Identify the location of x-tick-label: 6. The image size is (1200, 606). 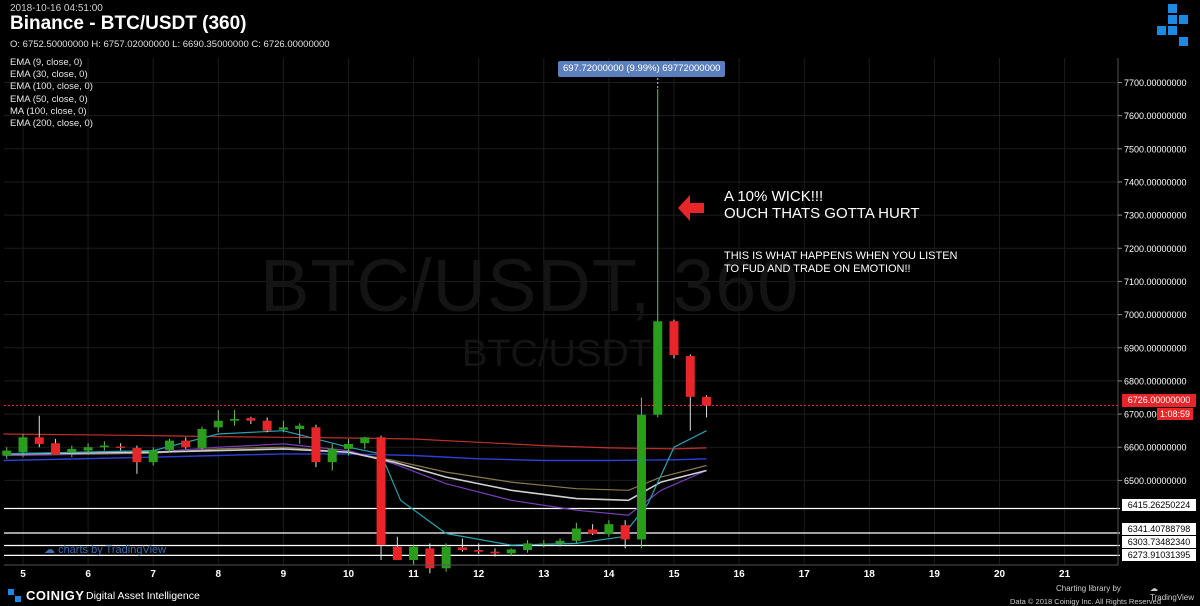
(88, 574).